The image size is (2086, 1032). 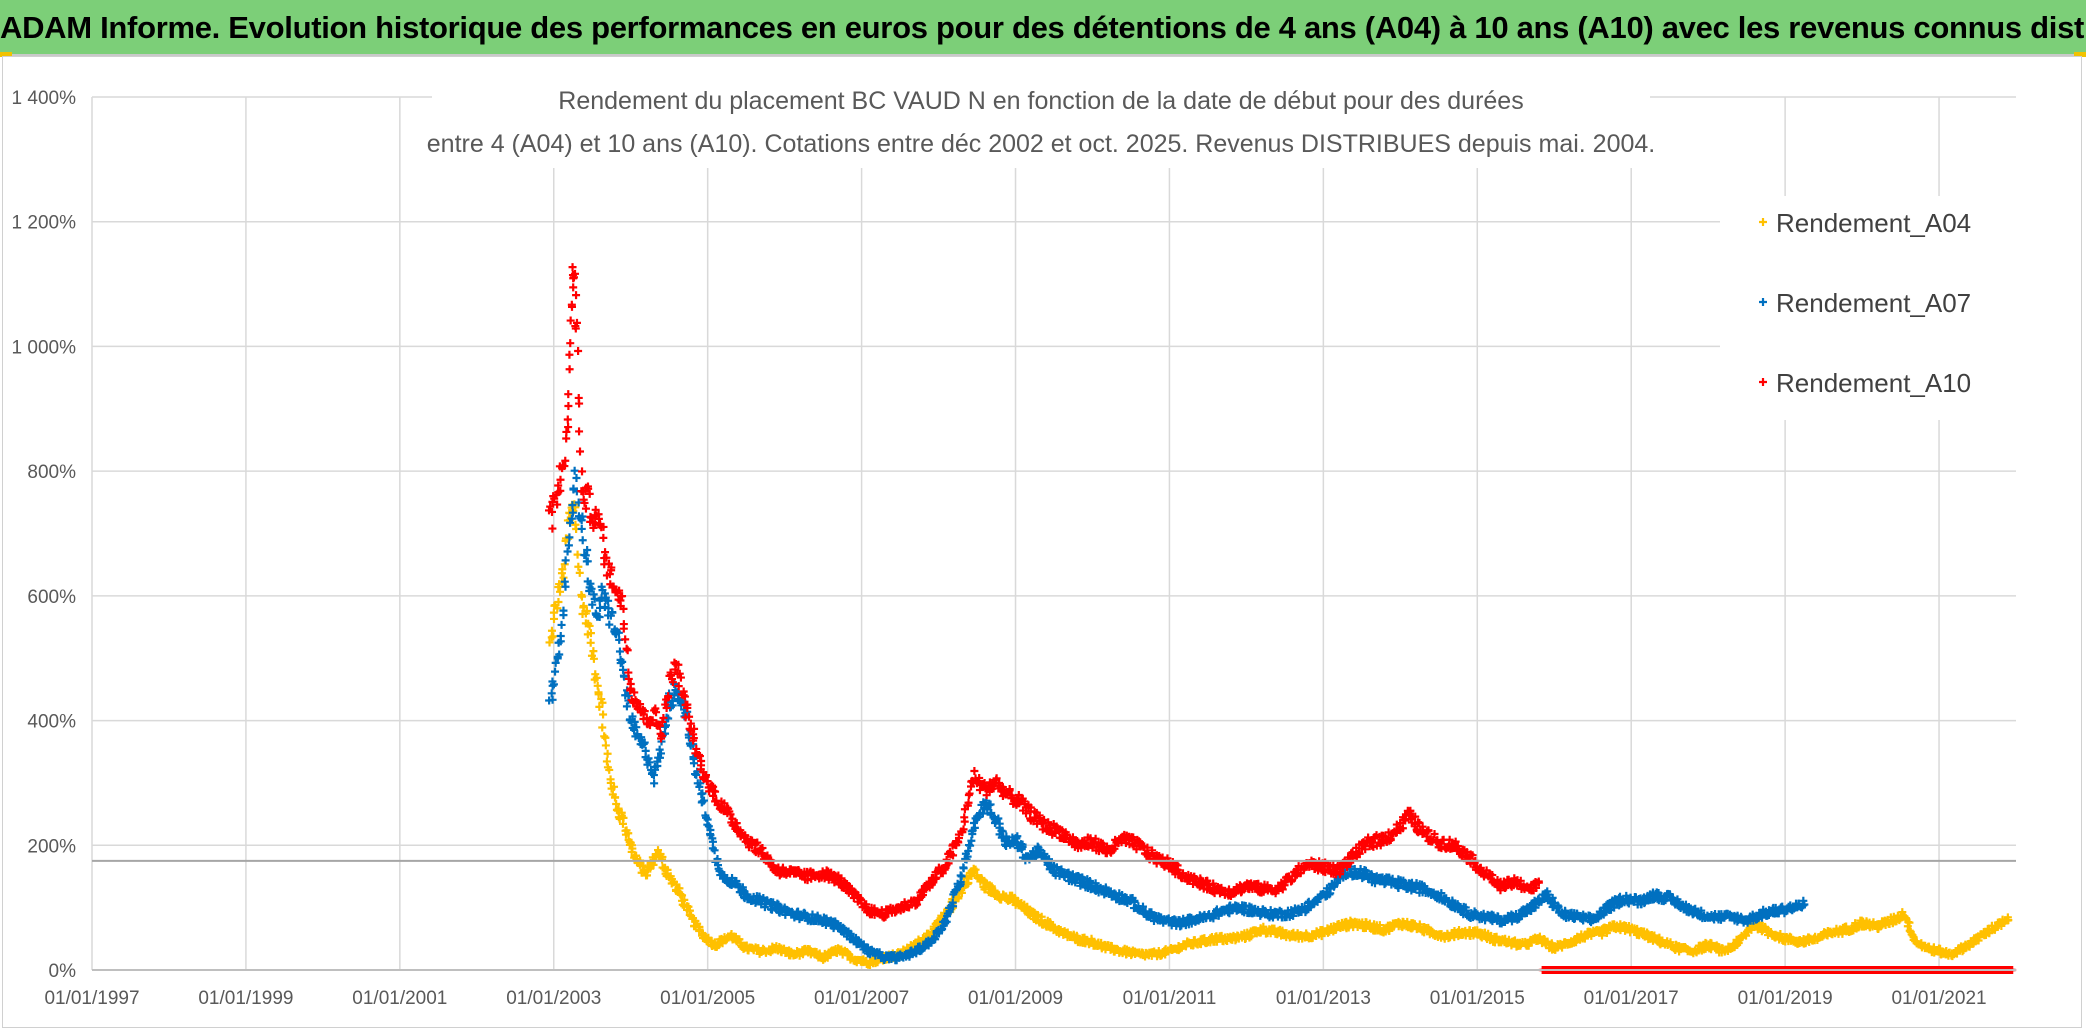 I want to click on y-tick-label: 200%, so click(x=51, y=846).